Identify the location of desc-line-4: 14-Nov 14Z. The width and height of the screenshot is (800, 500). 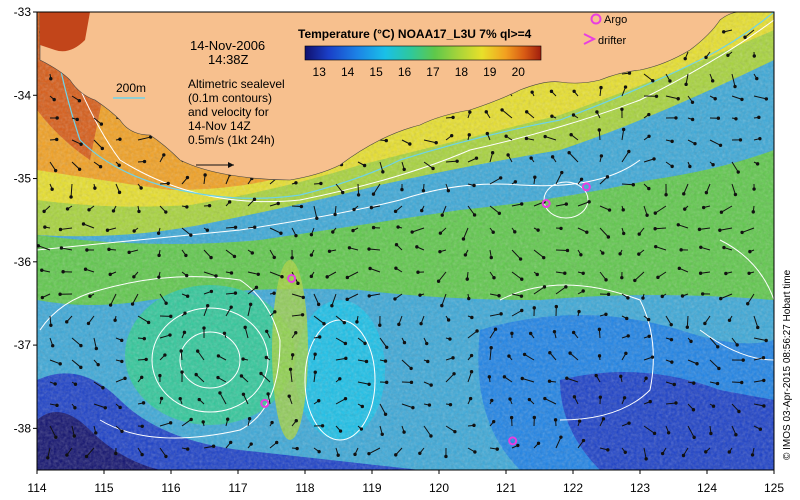
(219, 126).